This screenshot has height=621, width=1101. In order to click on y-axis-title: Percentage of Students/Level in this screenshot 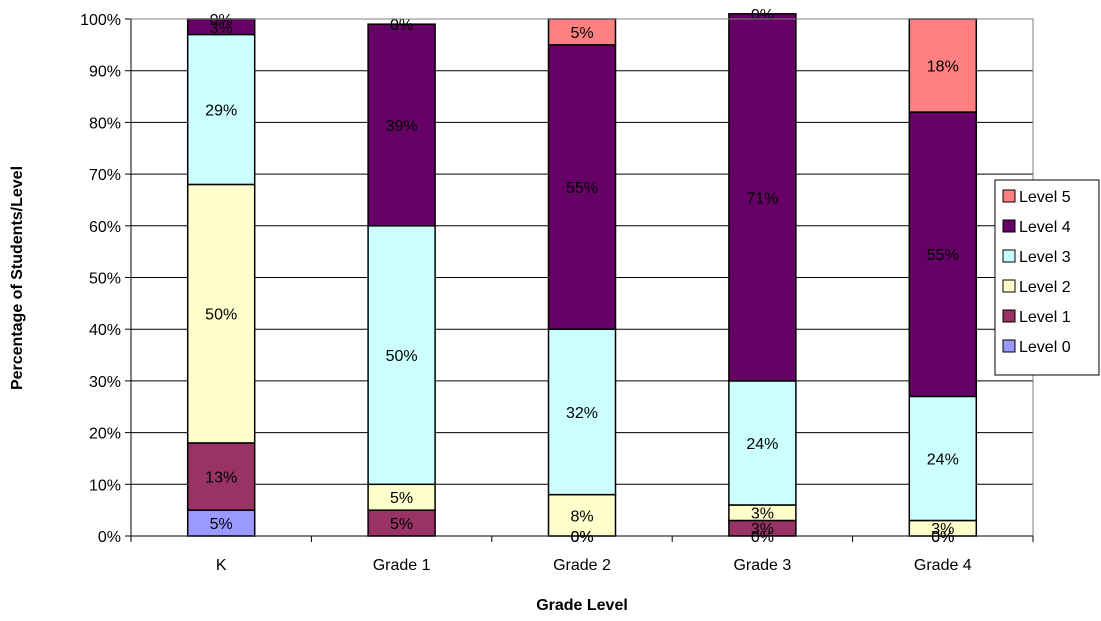, I will do `click(17, 278)`.